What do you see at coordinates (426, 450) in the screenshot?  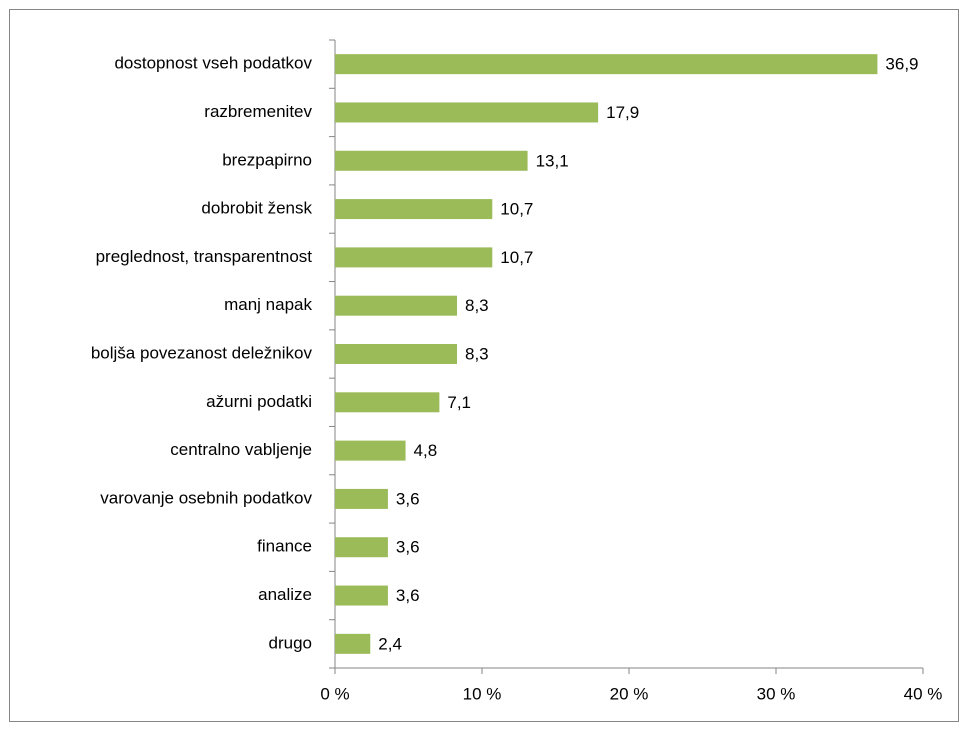 I see `value-label: 4,8` at bounding box center [426, 450].